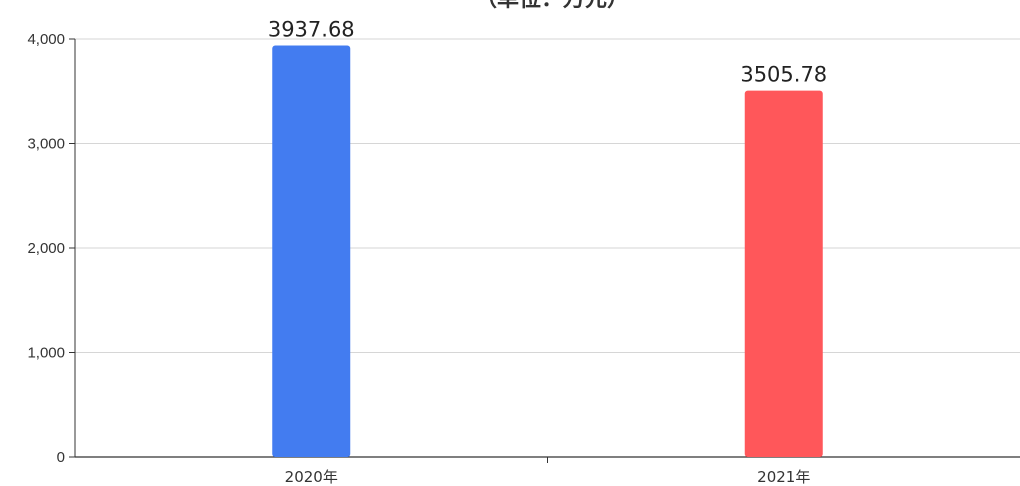 Image resolution: width=1020 pixels, height=486 pixels. I want to click on y-tick-label: 2,000, so click(46, 248).